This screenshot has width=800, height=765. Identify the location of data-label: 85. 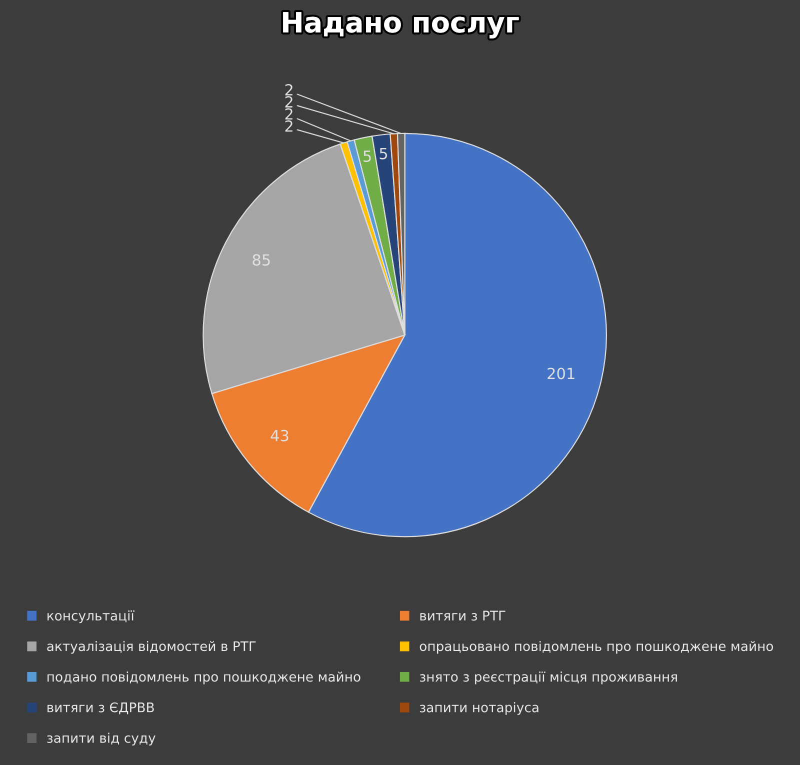
(261, 260).